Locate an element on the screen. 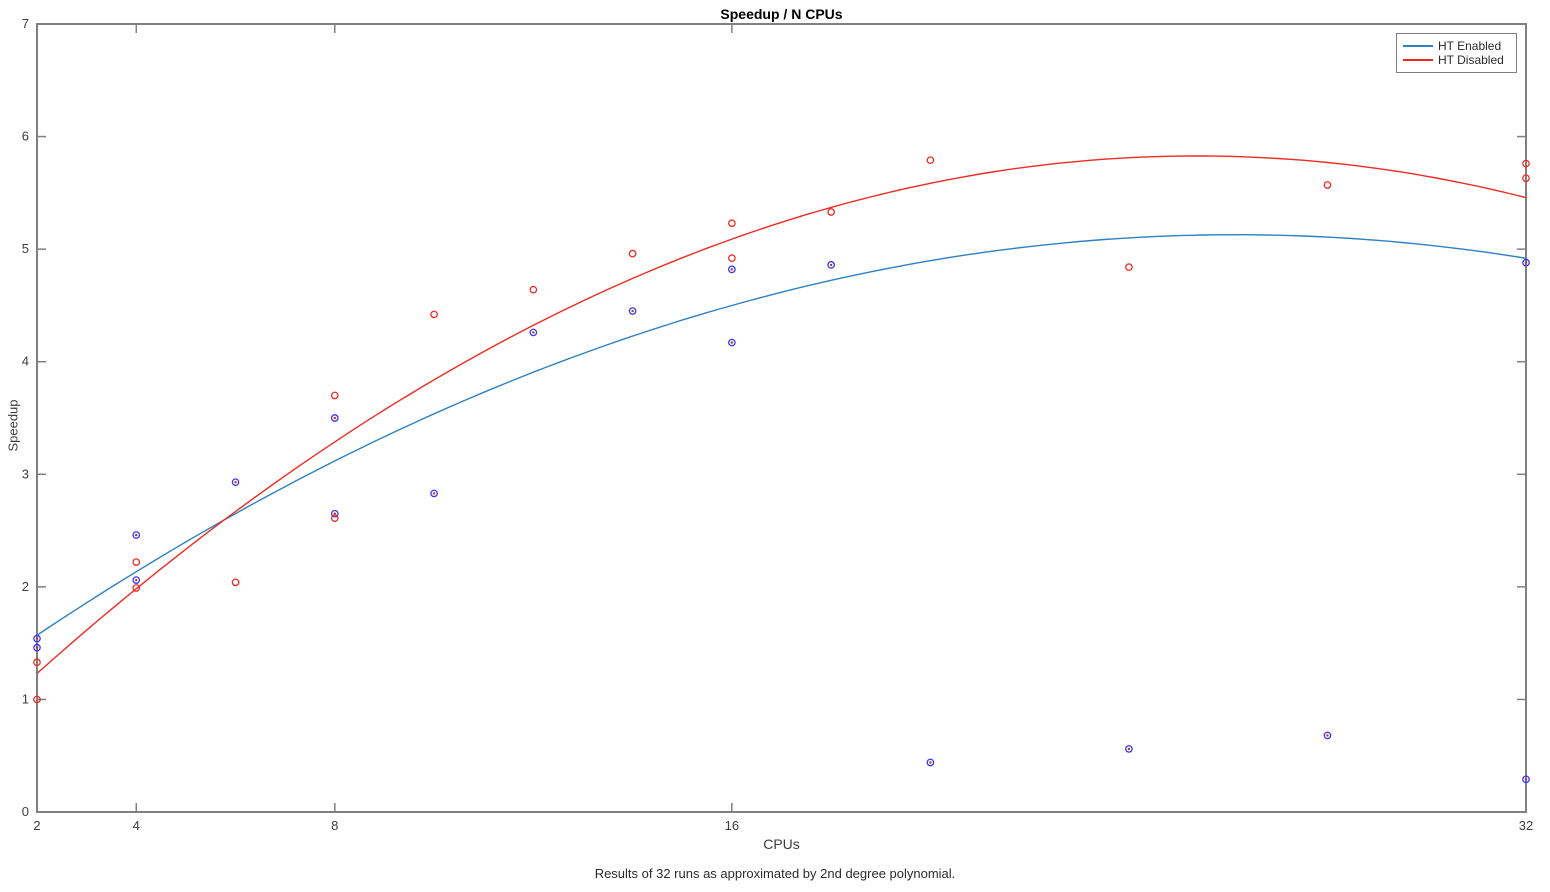 The image size is (1550, 892). legend-label-ht-enabled: HT Enabled is located at coordinates (1470, 46).